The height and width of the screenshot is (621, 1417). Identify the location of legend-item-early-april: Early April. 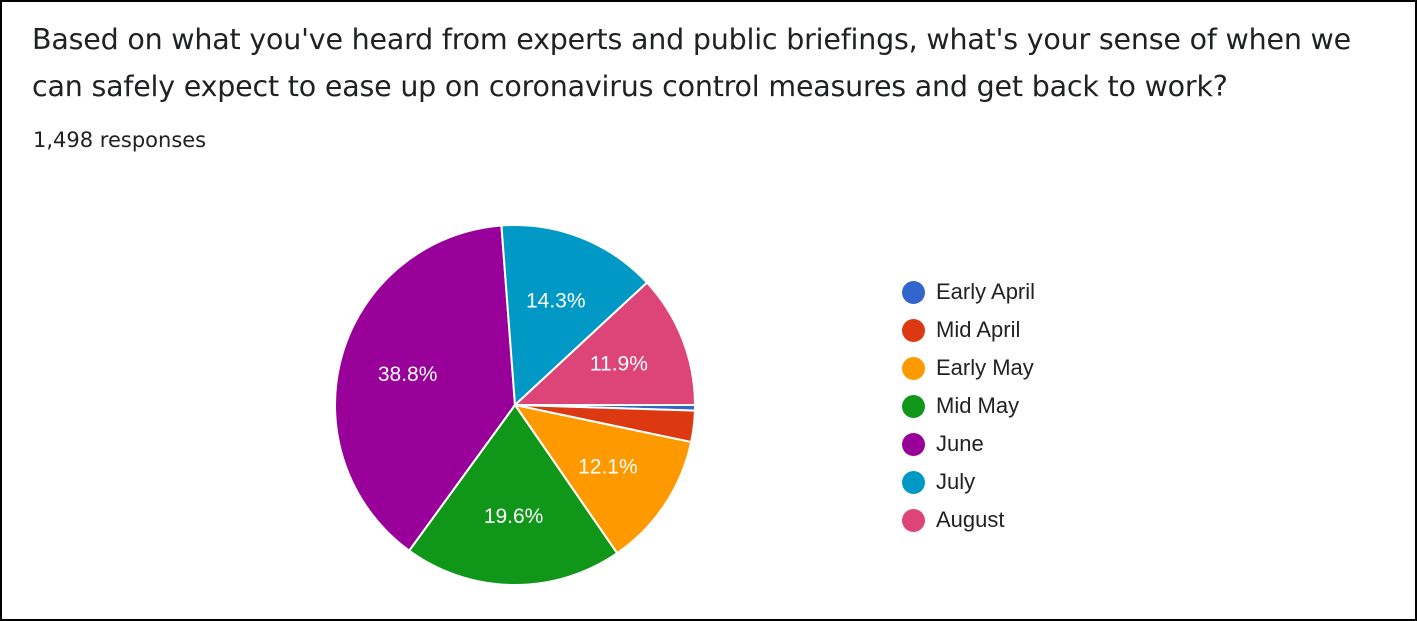
(968, 292).